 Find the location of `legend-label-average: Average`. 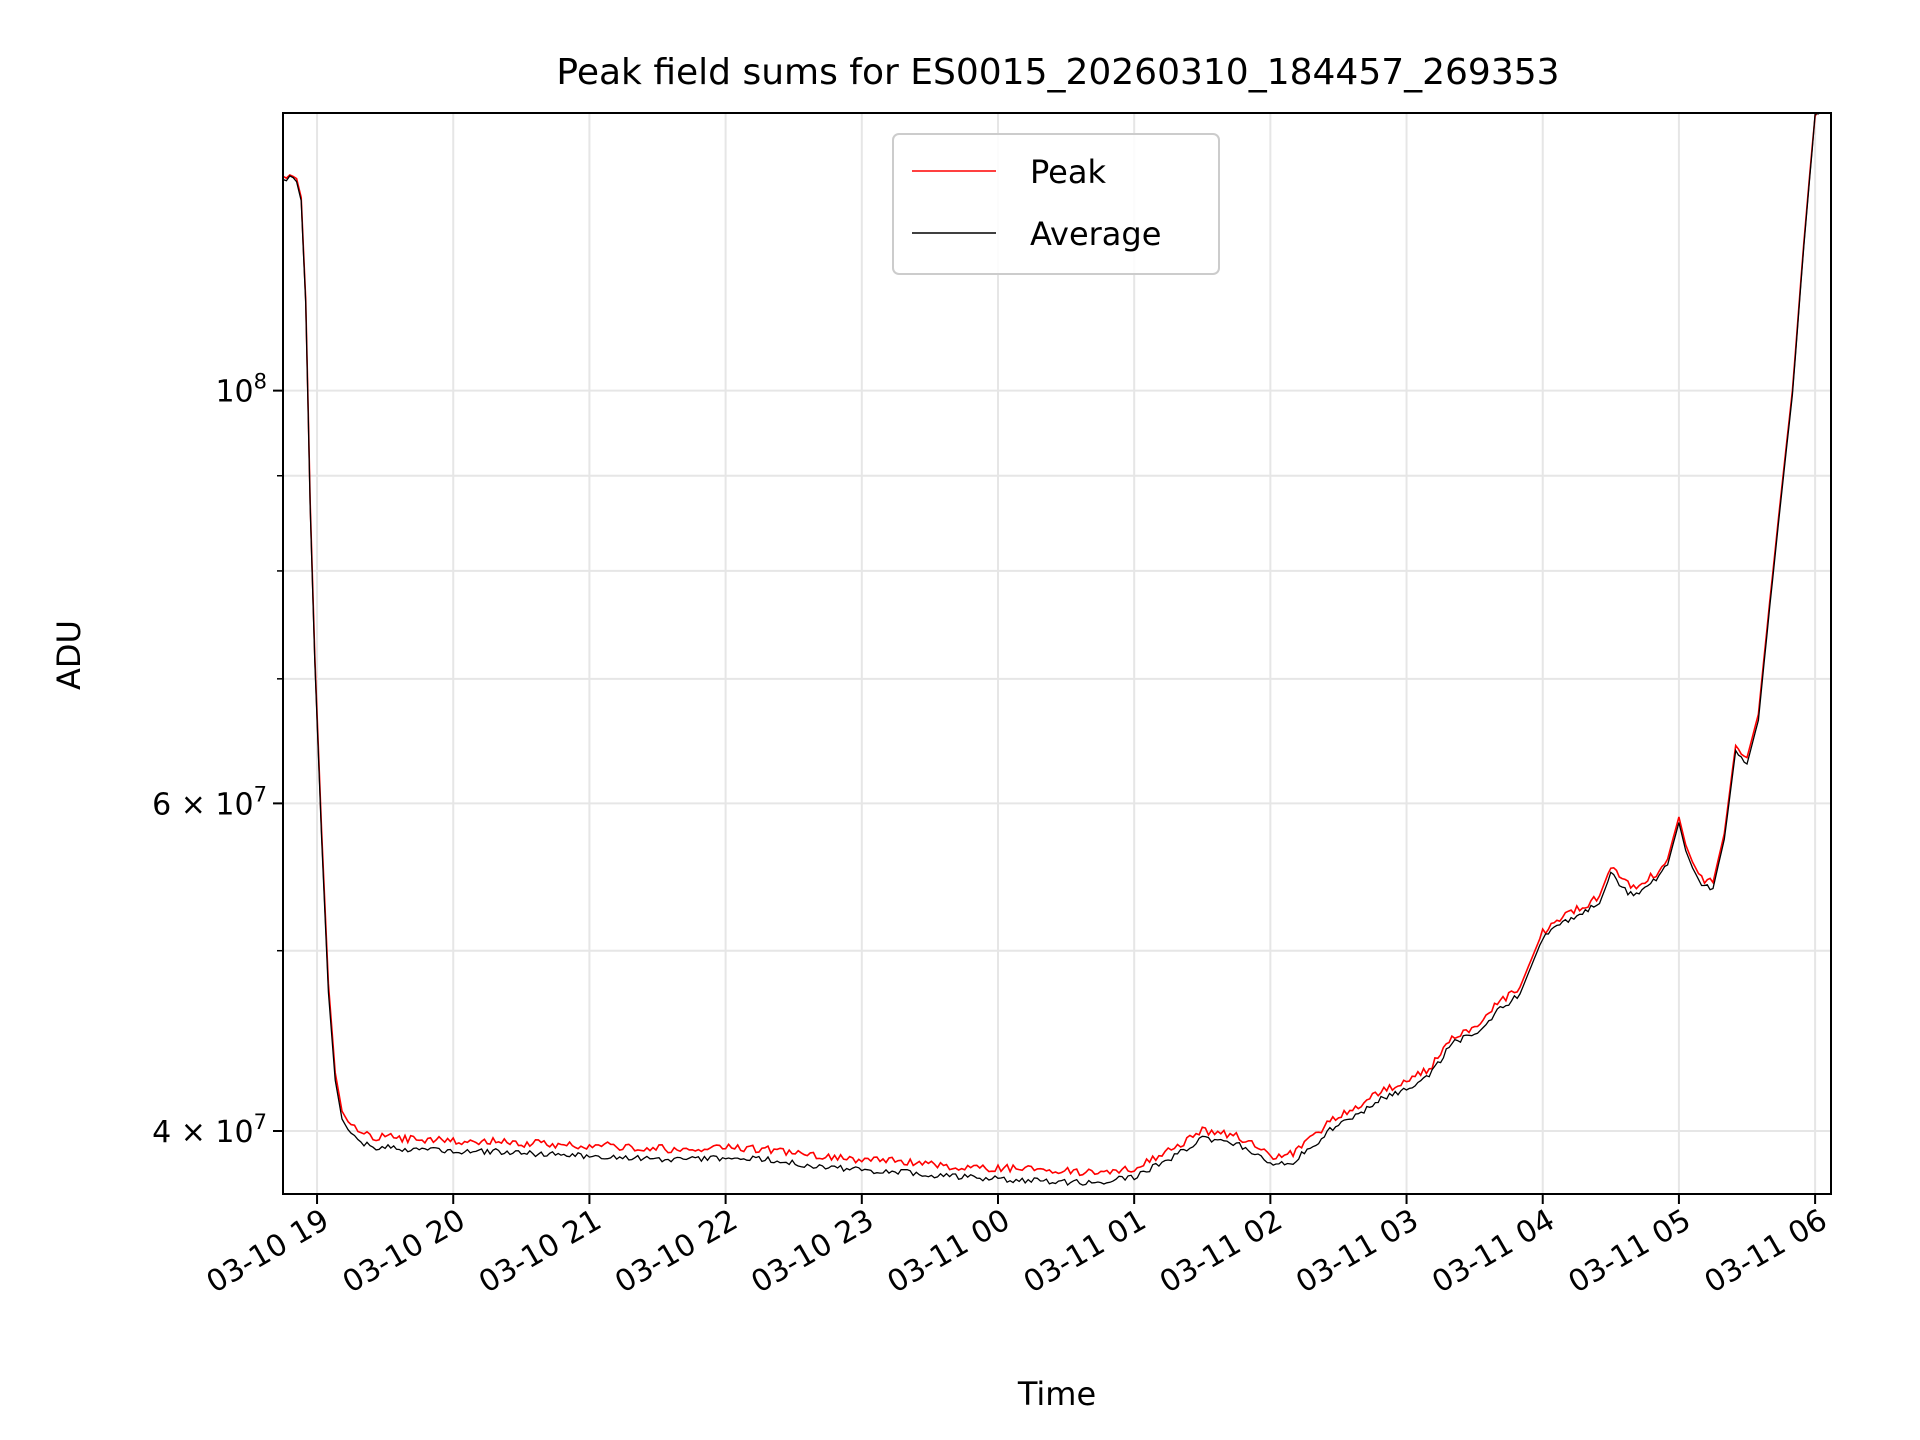

legend-label-average: Average is located at coordinates (1095, 234).